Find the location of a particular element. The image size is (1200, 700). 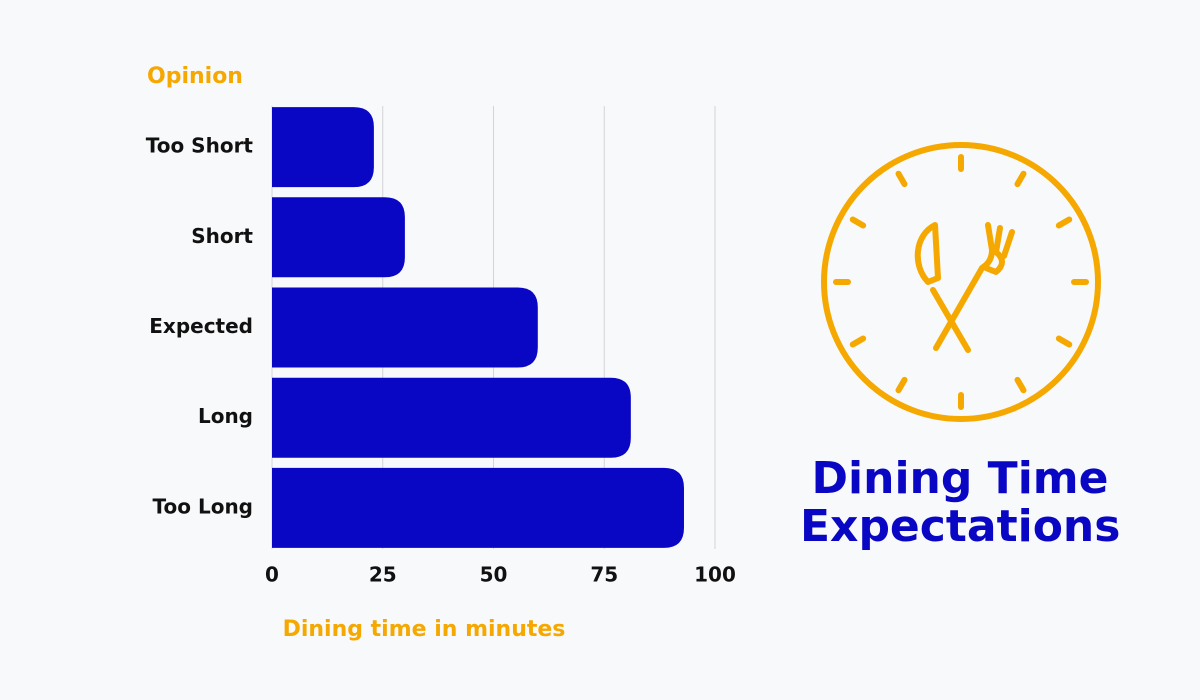

fork is located at coordinates (974, 286).